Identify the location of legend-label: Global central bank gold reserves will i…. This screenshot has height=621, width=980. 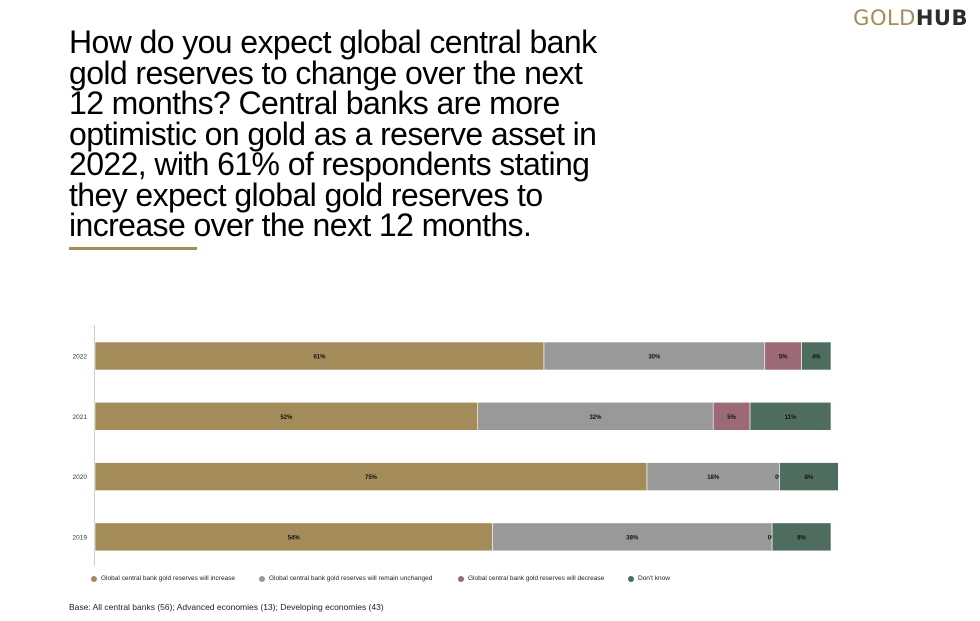
(168, 578).